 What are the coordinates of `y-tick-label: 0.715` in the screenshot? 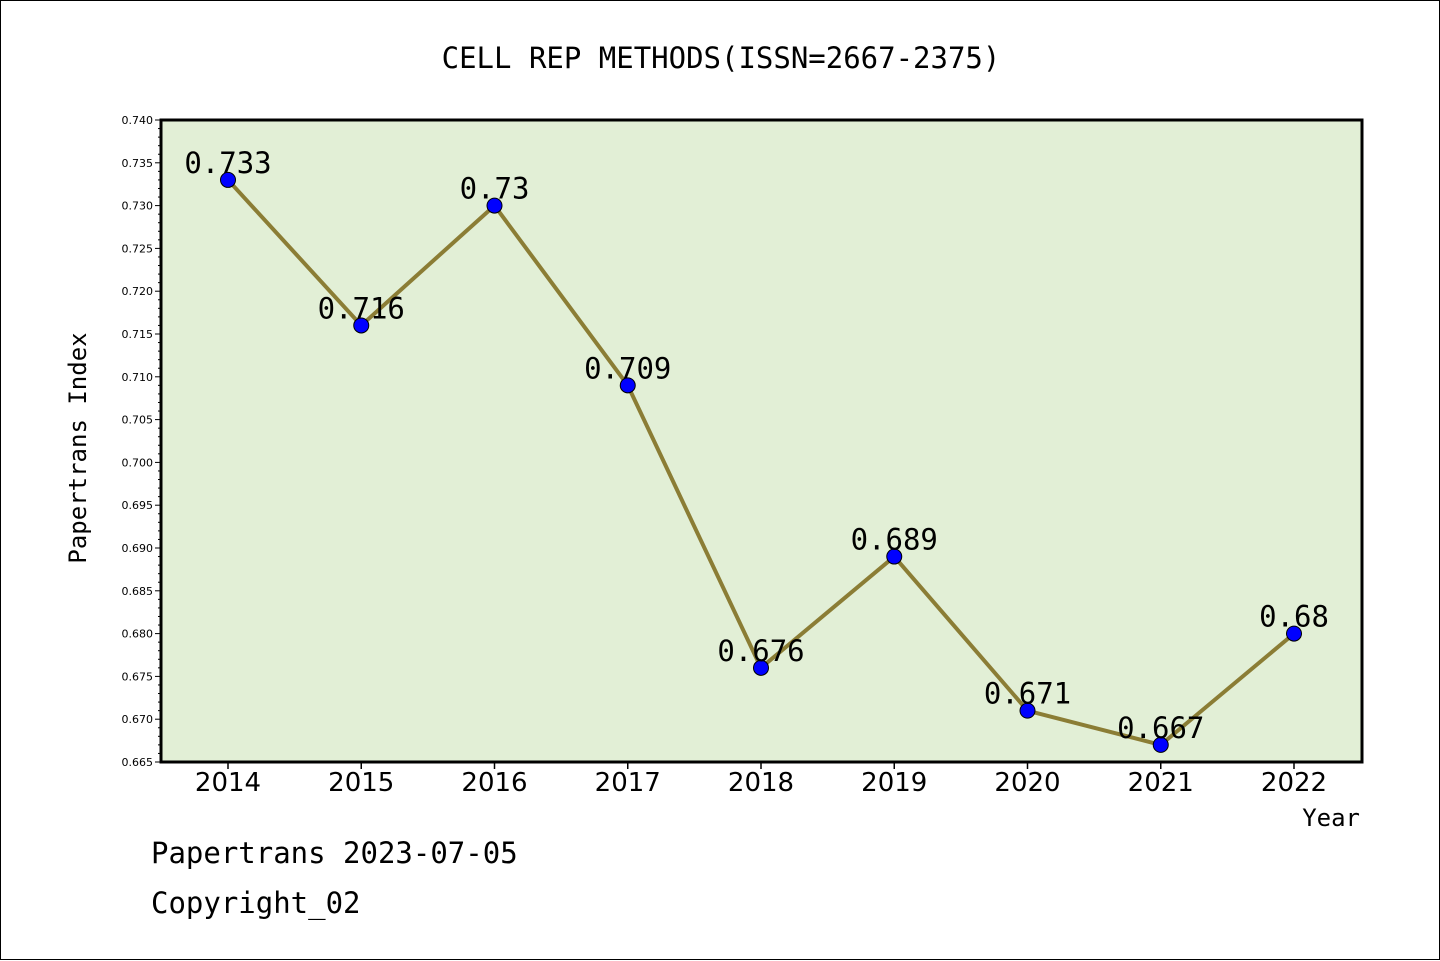 It's located at (138, 334).